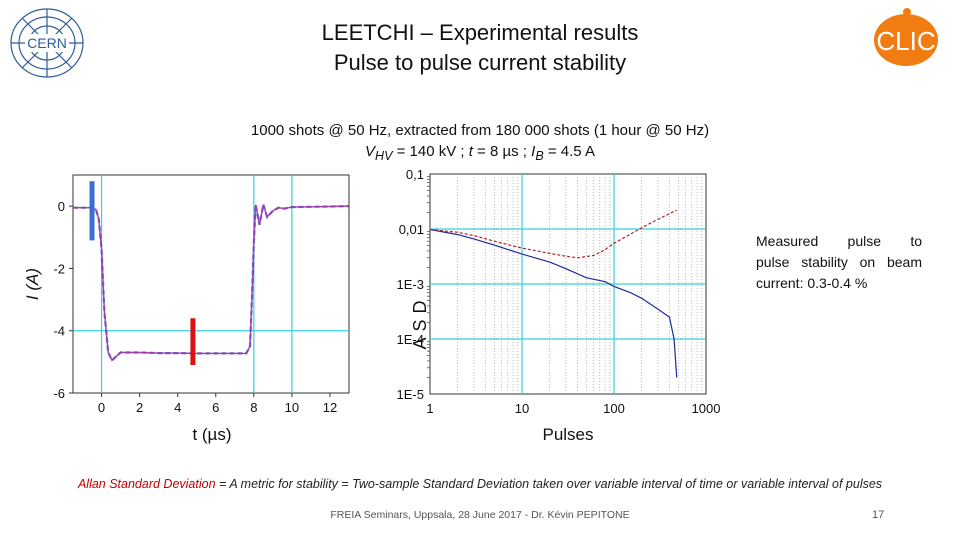  Describe the element at coordinates (253, 407) in the screenshot. I see `left-x-tick-label: 8` at that location.